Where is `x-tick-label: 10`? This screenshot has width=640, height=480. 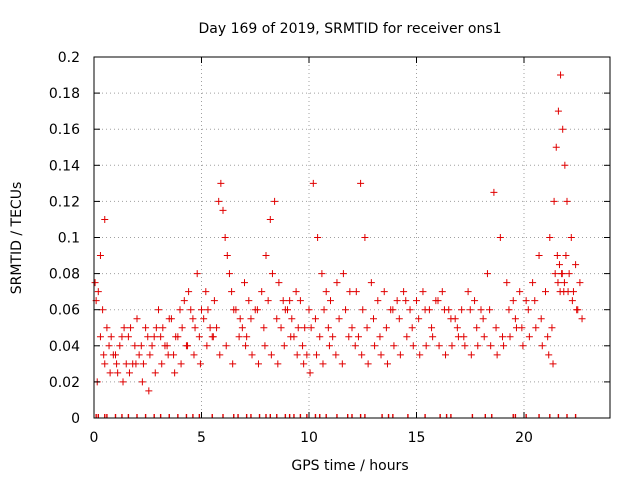
x-tick-label: 10 is located at coordinates (309, 438).